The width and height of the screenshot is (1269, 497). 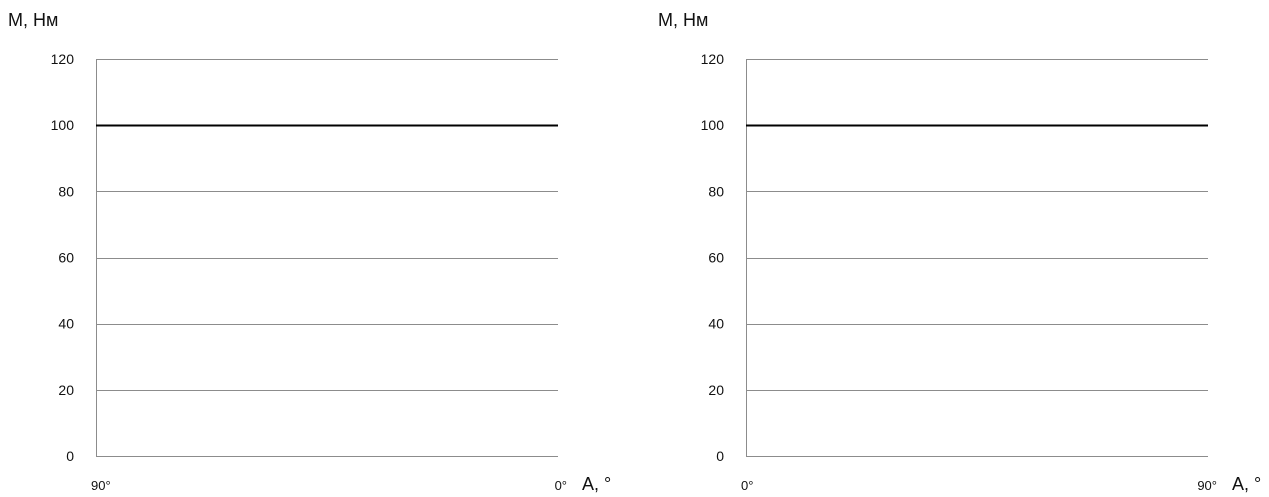 I want to click on x-tick-label-start: 90°, so click(x=101, y=485).